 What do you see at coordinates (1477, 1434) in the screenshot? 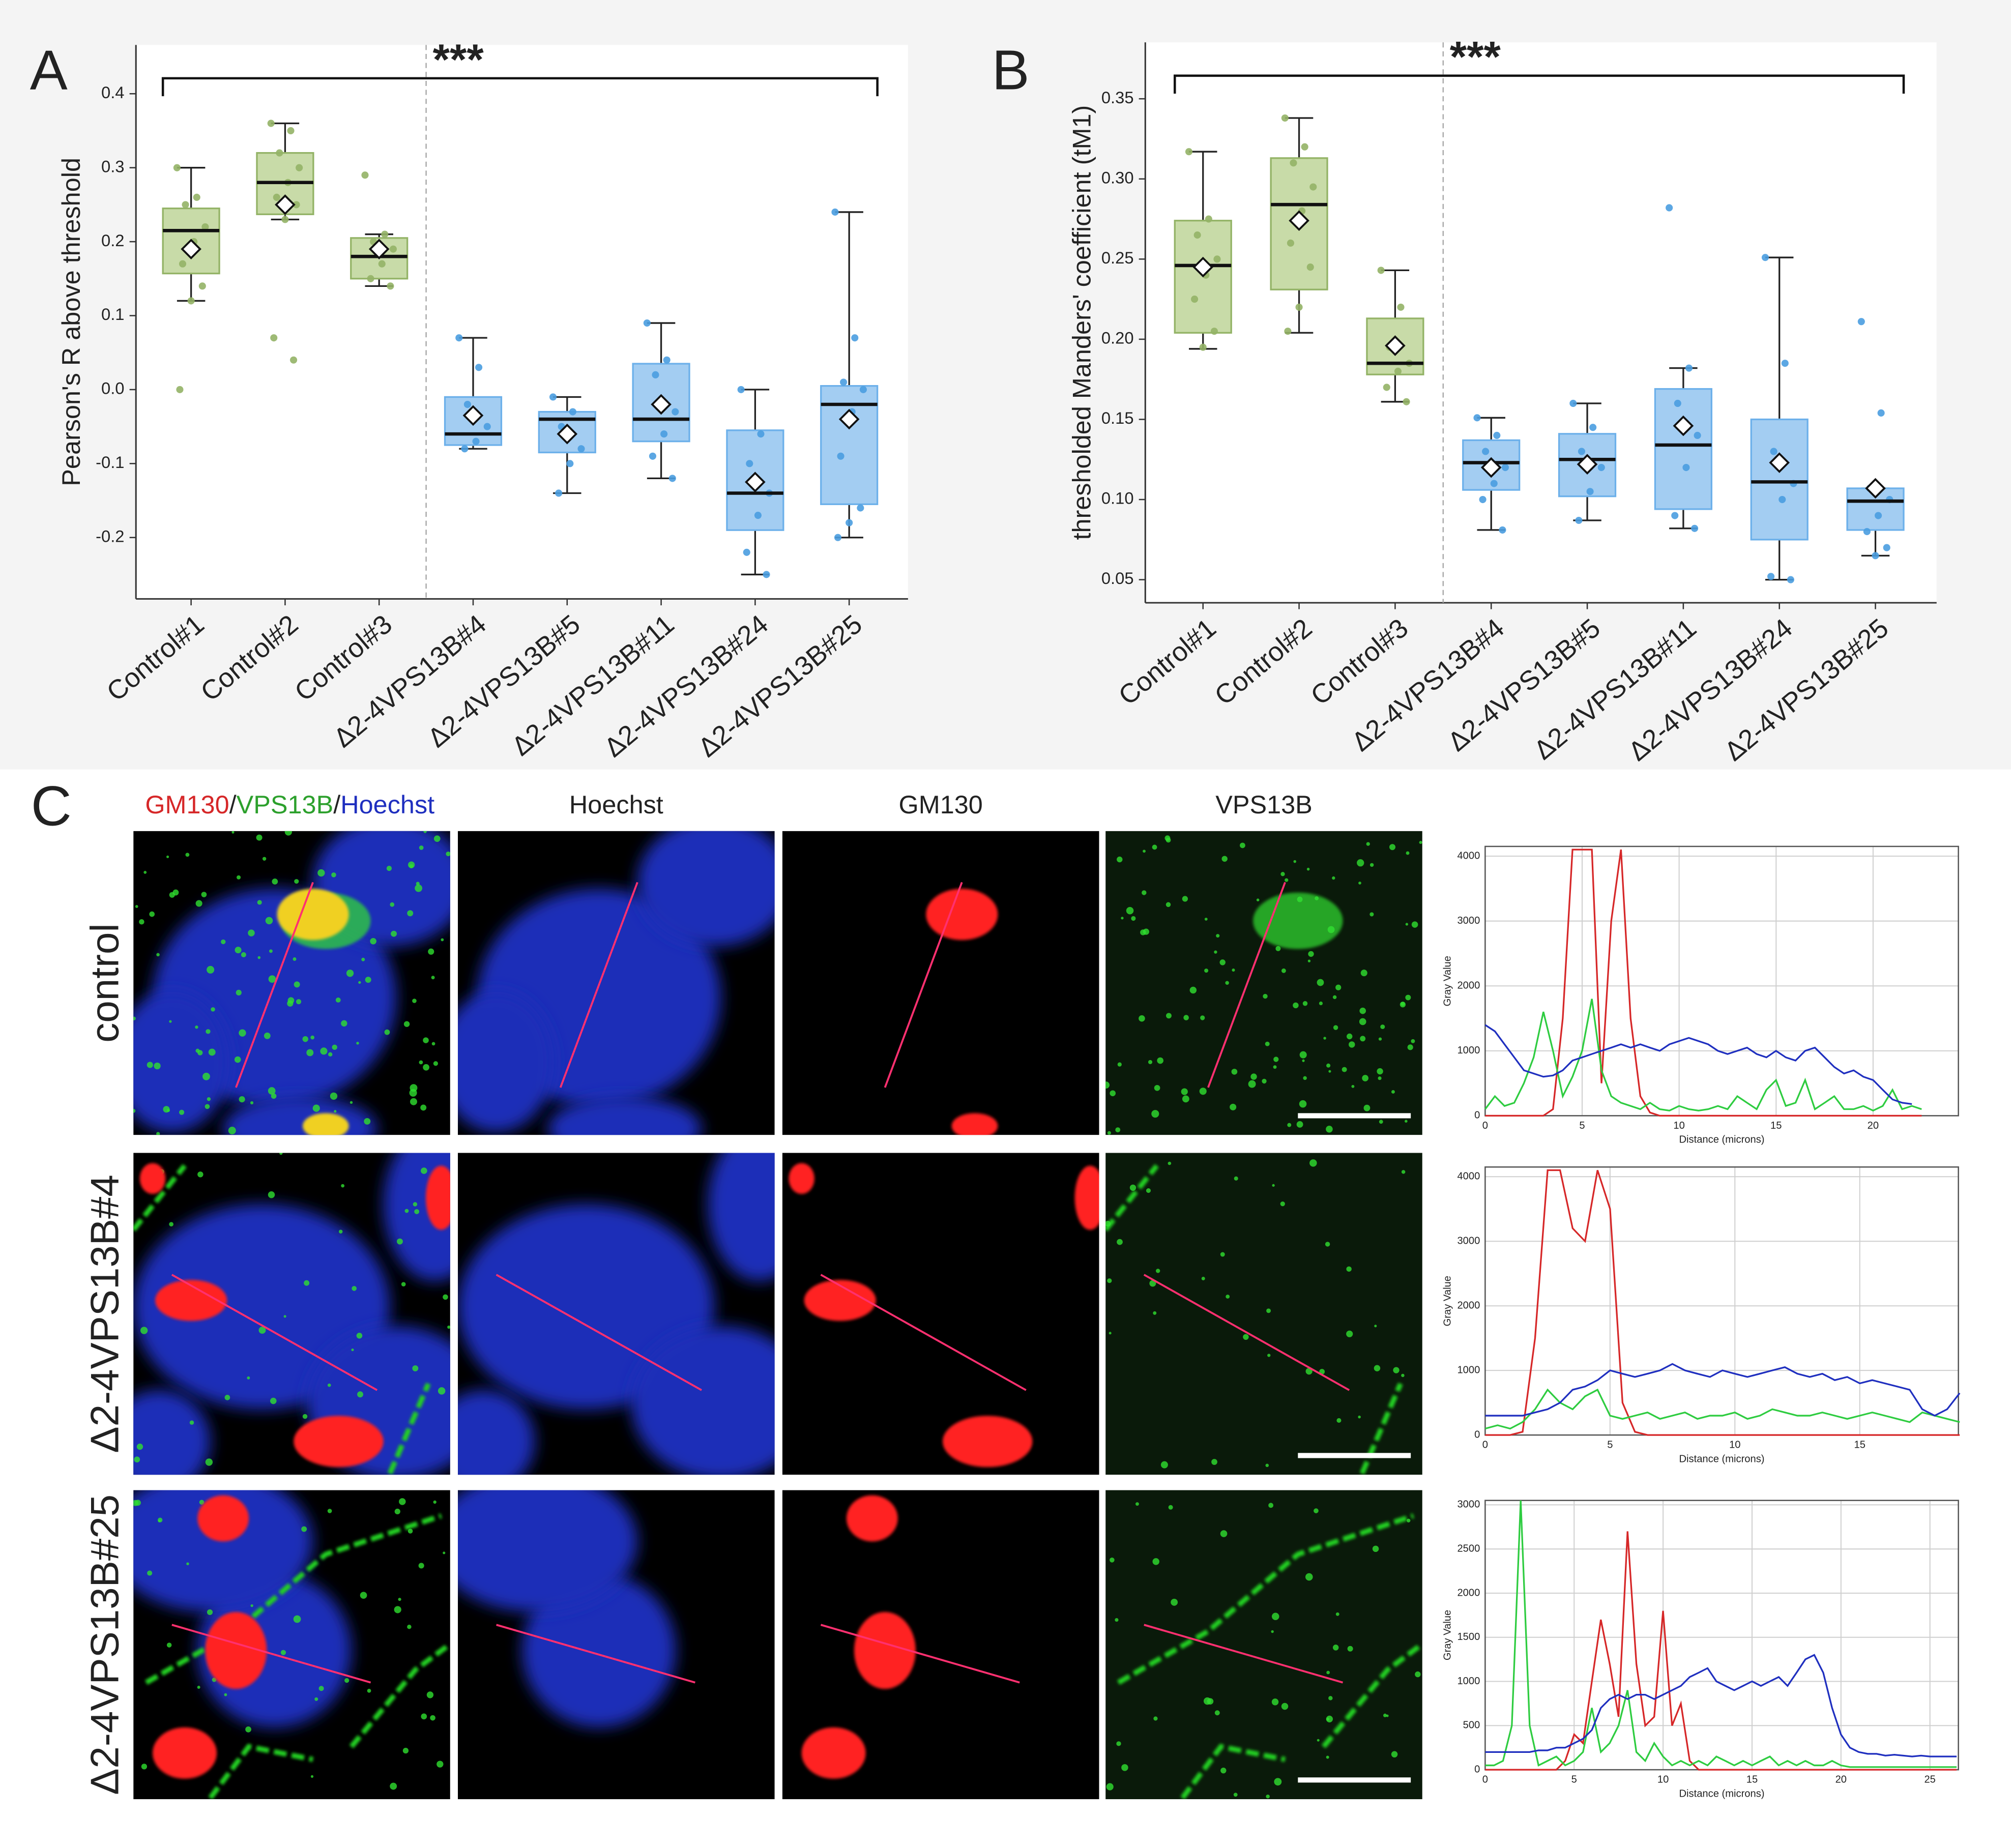
I see `y-tick-label: 0` at bounding box center [1477, 1434].